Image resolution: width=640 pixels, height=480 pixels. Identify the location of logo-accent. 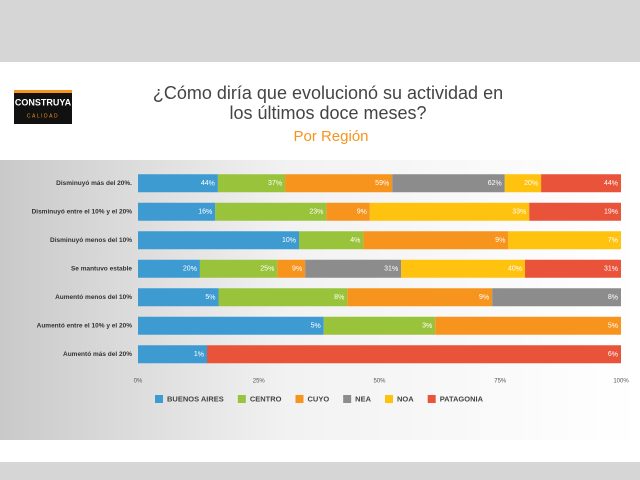
(43, 91).